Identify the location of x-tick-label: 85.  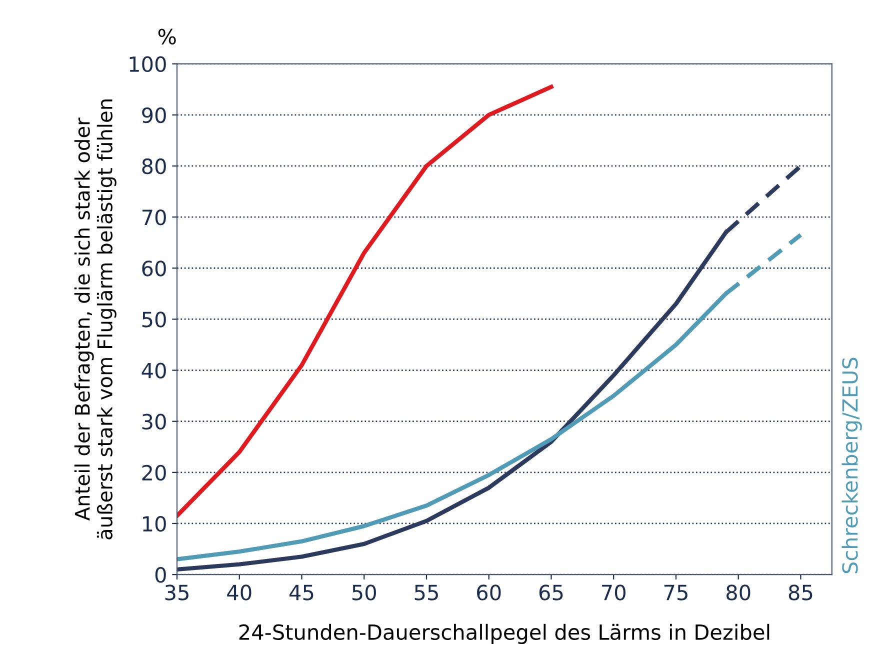
(800, 592).